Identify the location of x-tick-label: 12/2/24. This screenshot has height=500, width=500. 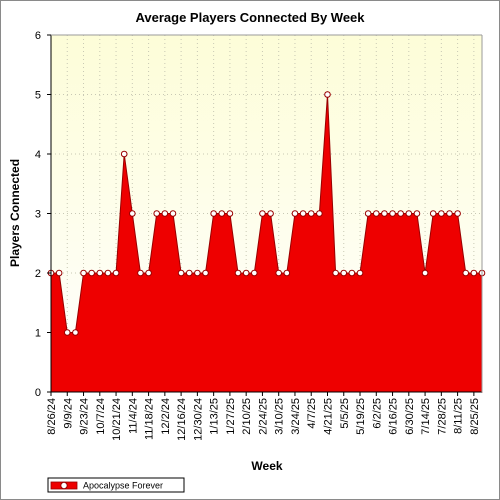
(166, 416).